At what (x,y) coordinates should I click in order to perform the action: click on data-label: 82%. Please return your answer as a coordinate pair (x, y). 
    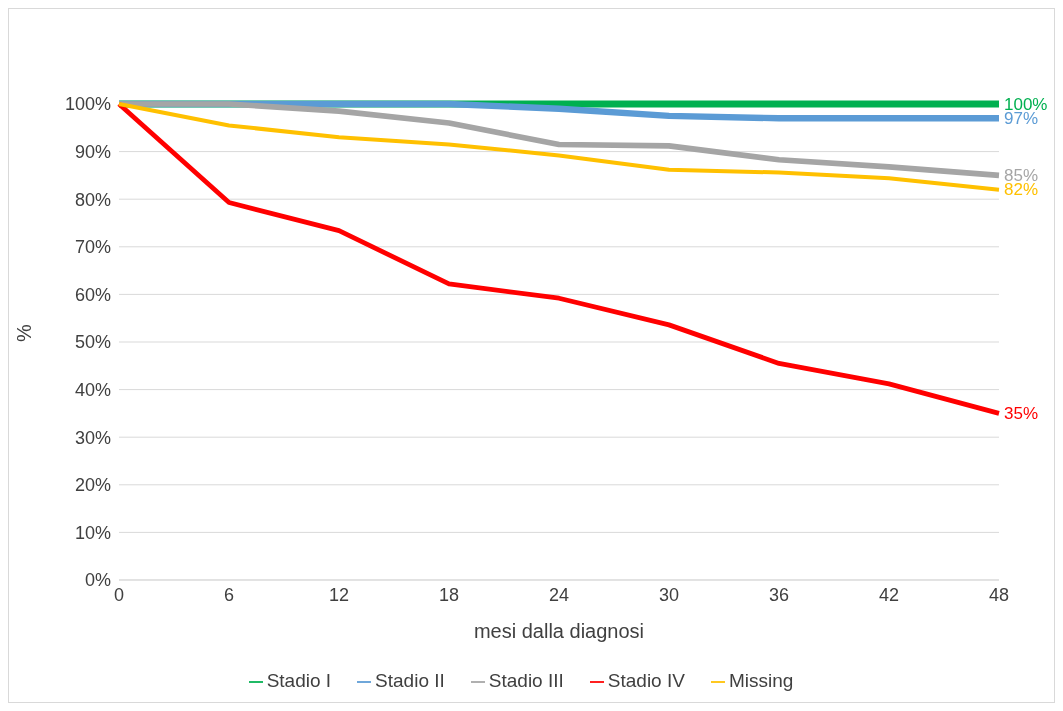
    Looking at the image, I should click on (1021, 190).